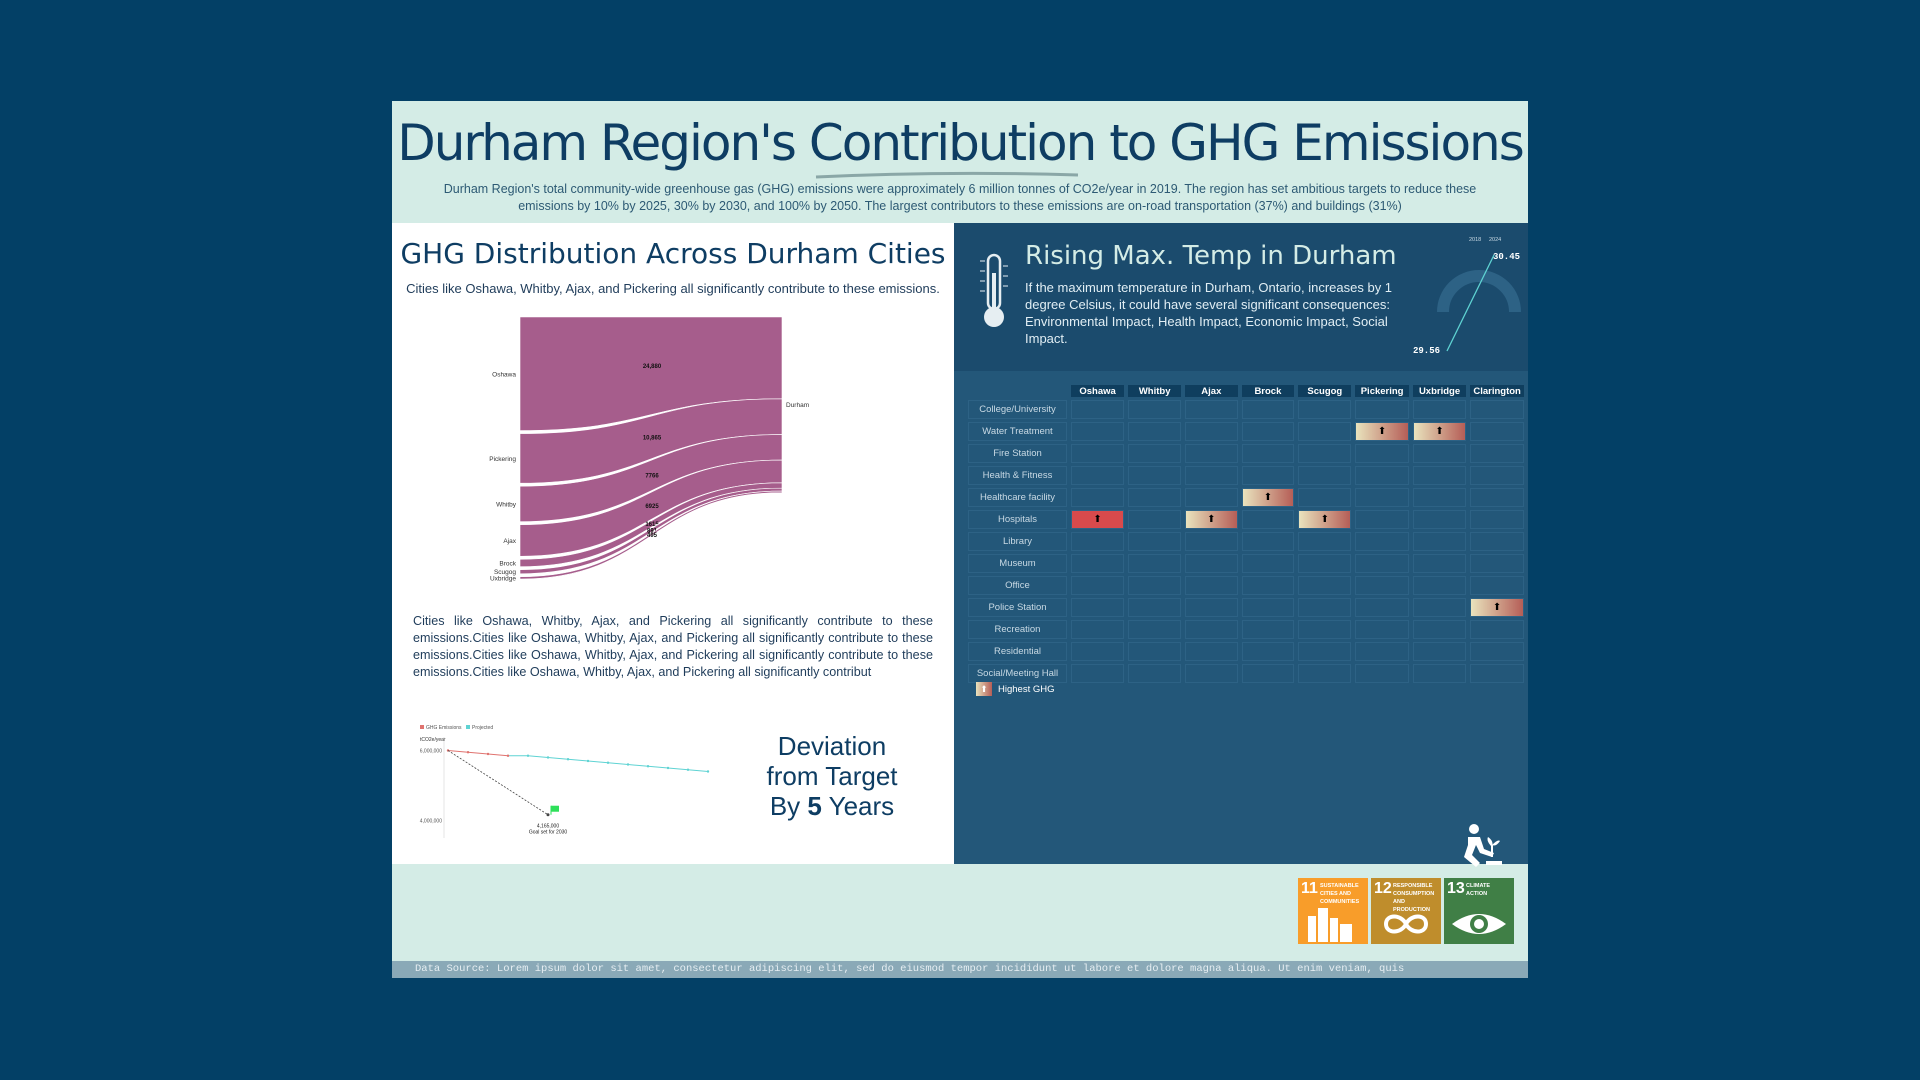 The width and height of the screenshot is (1920, 1080). What do you see at coordinates (431, 752) in the screenshot?
I see `line-y-tick: 6,000,000` at bounding box center [431, 752].